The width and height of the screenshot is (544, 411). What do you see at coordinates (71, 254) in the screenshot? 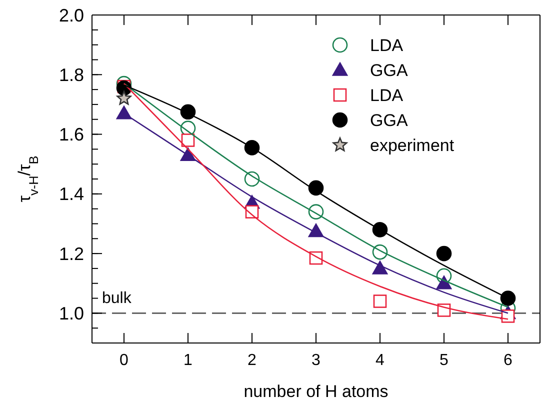
I see `y-tick-label: 1.2` at bounding box center [71, 254].